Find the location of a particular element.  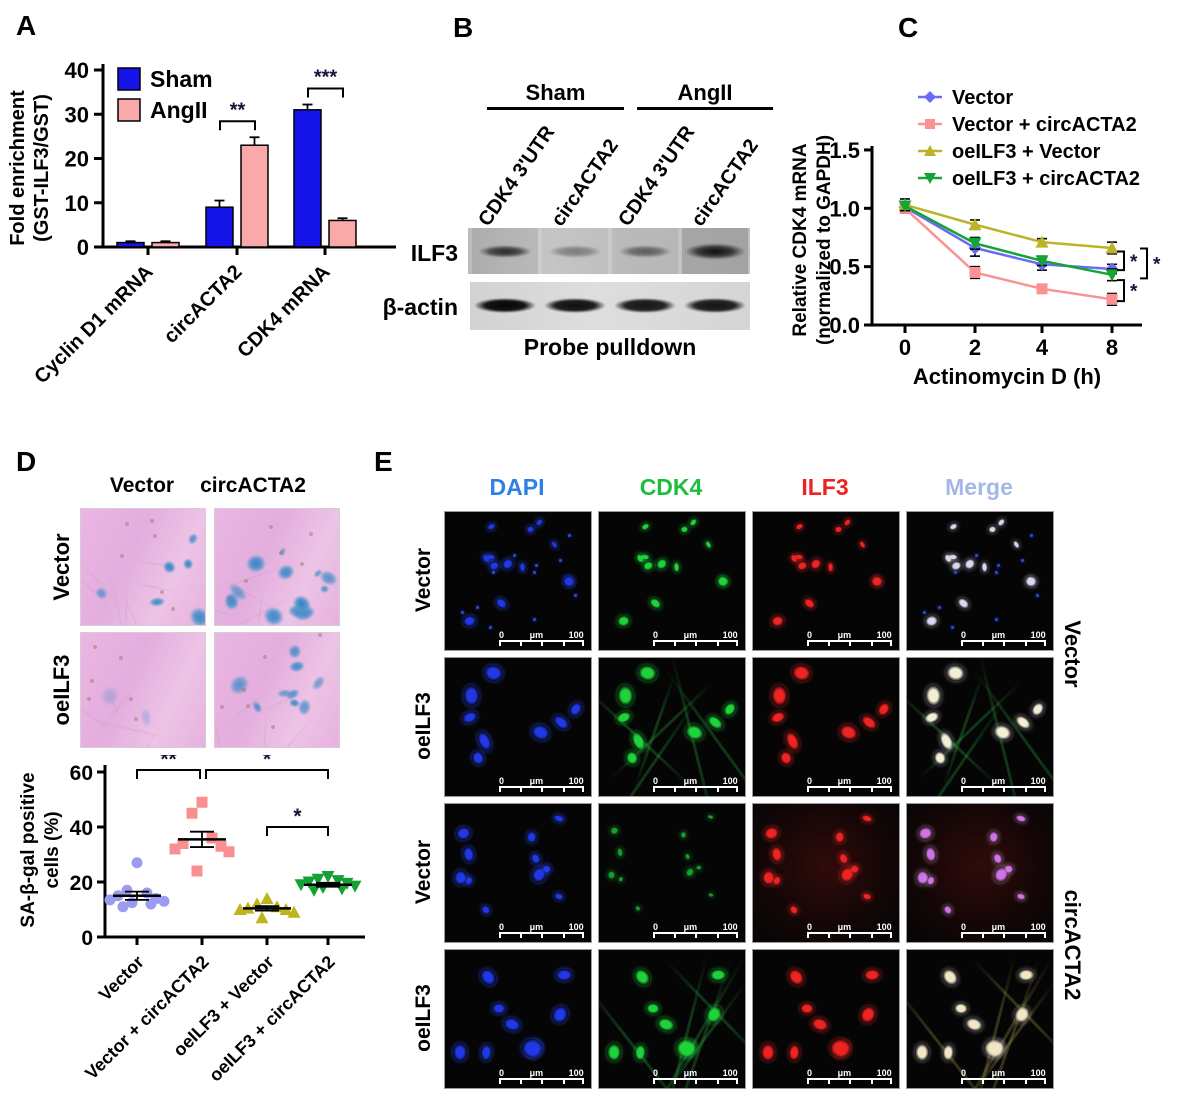

fluorescence-cell-r1-merge: 0 μm 100 is located at coordinates (980, 581).